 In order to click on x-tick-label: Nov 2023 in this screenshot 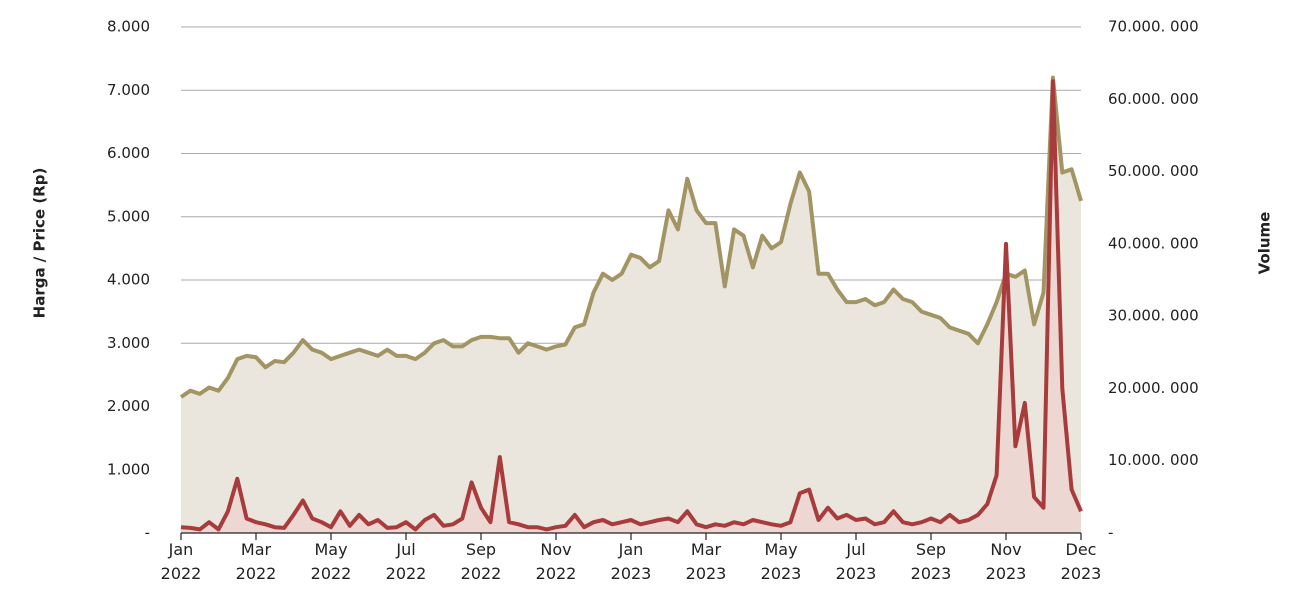, I will do `click(1006, 561)`.